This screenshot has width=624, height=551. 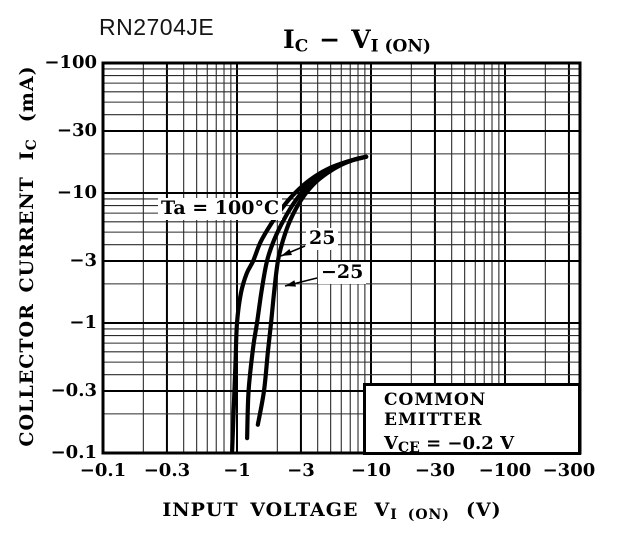 What do you see at coordinates (73, 452) in the screenshot?
I see `y-tick-label: −0.1` at bounding box center [73, 452].